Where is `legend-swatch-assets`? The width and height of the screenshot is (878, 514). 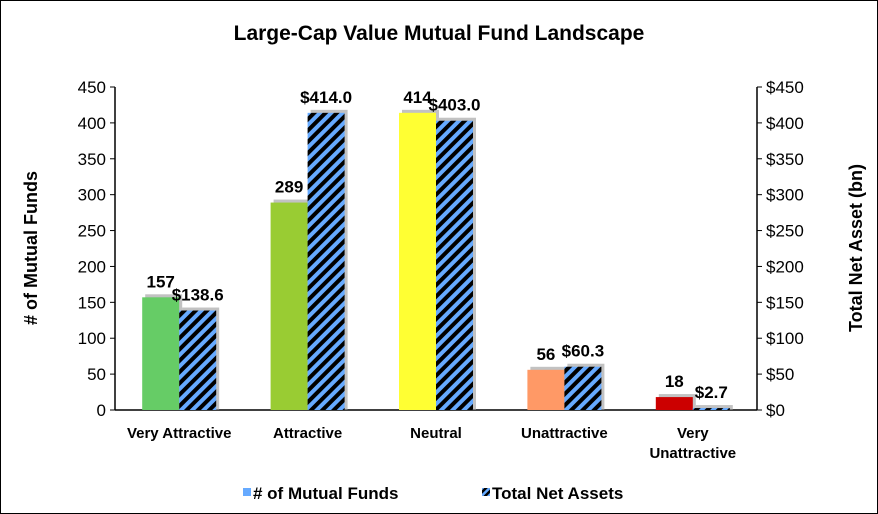
legend-swatch-assets is located at coordinates (486, 492).